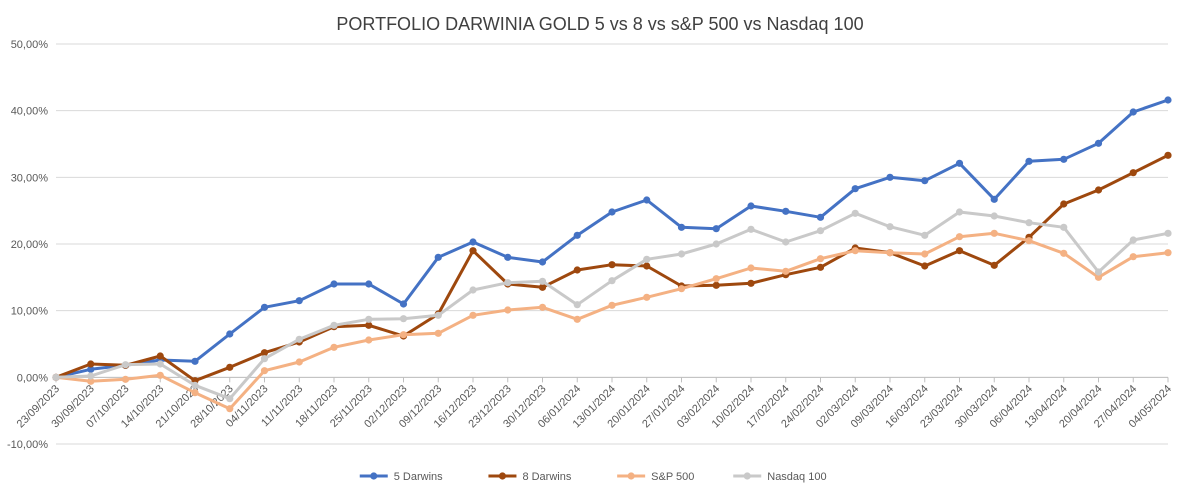  I want to click on legend-item: 5 Darwins, so click(401, 477).